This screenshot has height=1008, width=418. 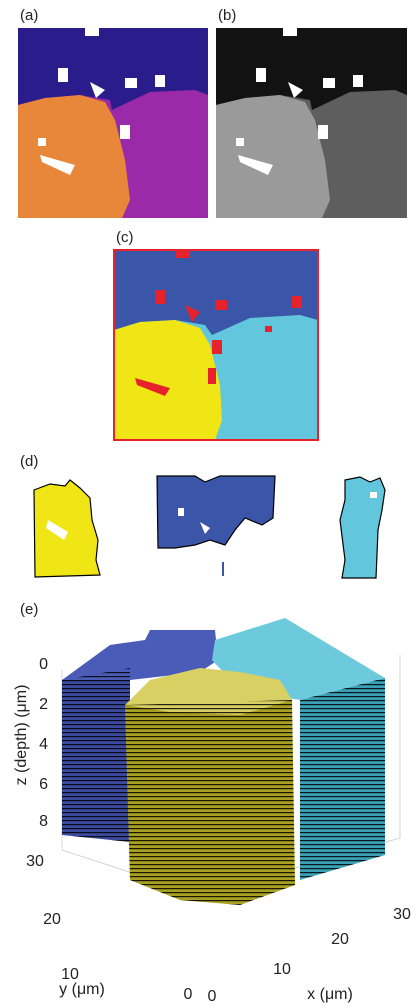 What do you see at coordinates (43, 744) in the screenshot?
I see `tick-label: 4` at bounding box center [43, 744].